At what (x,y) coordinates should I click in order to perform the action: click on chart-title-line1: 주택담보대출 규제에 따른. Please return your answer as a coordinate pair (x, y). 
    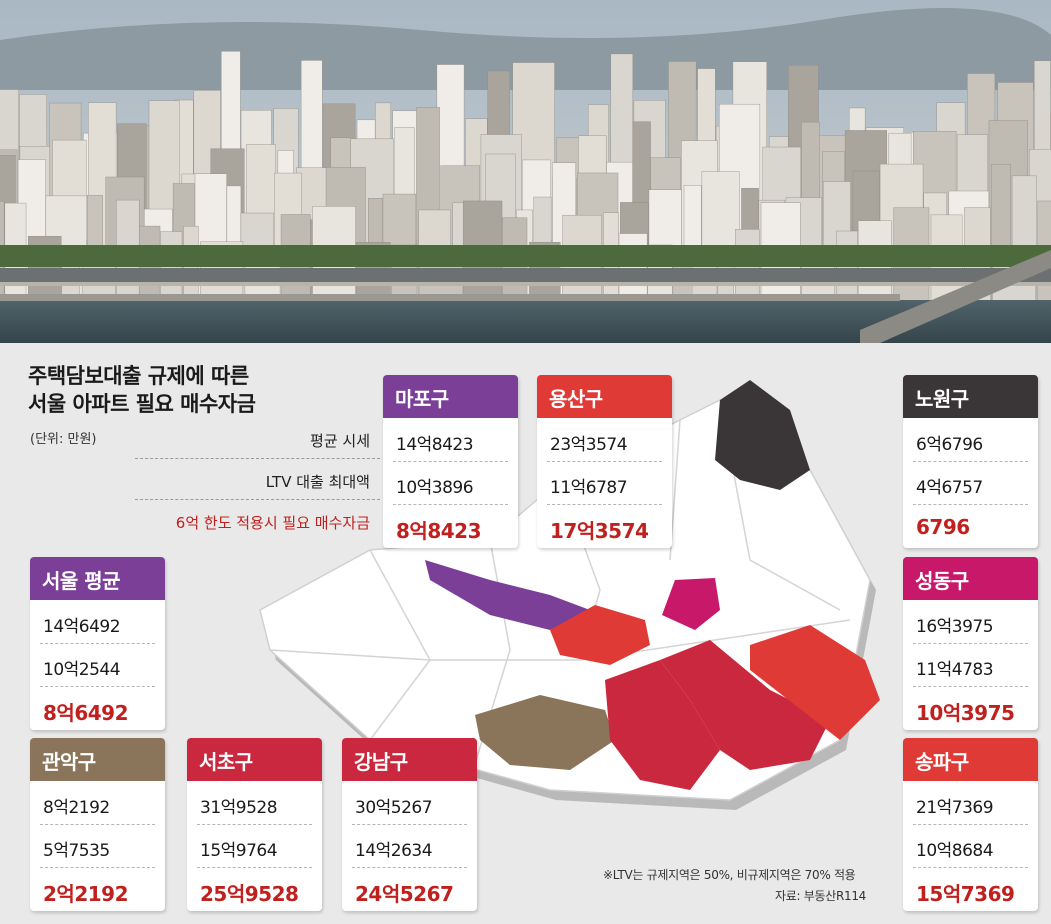
    Looking at the image, I should click on (138, 376).